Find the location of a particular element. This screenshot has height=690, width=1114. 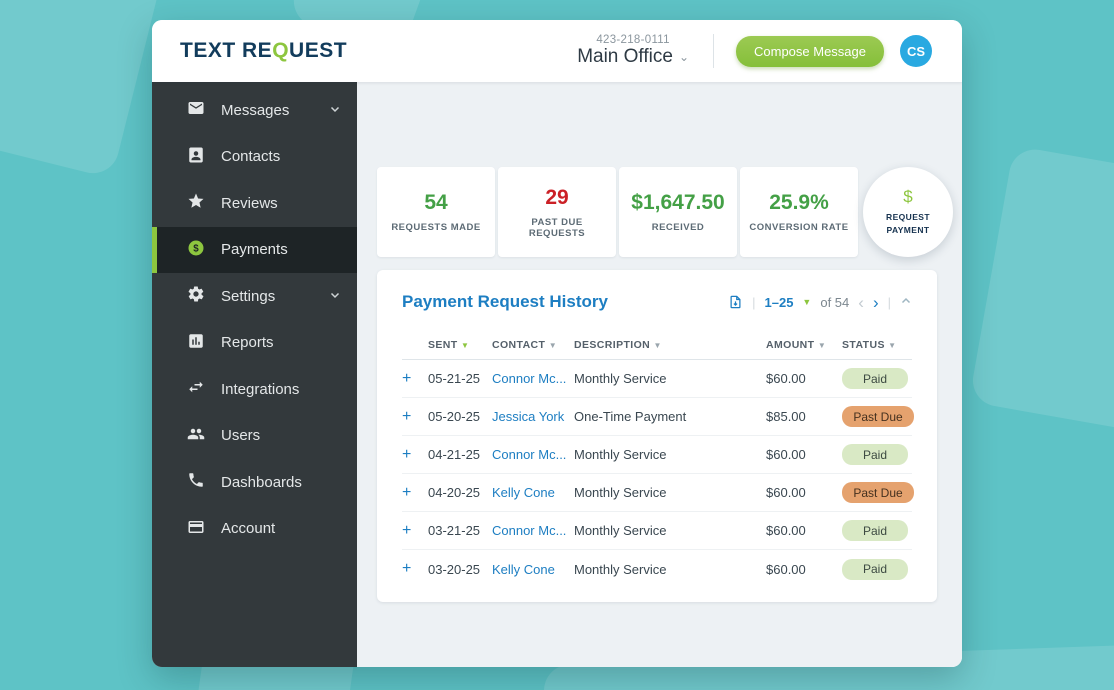

column-header-status: STATUS ▼ is located at coordinates (869, 344).